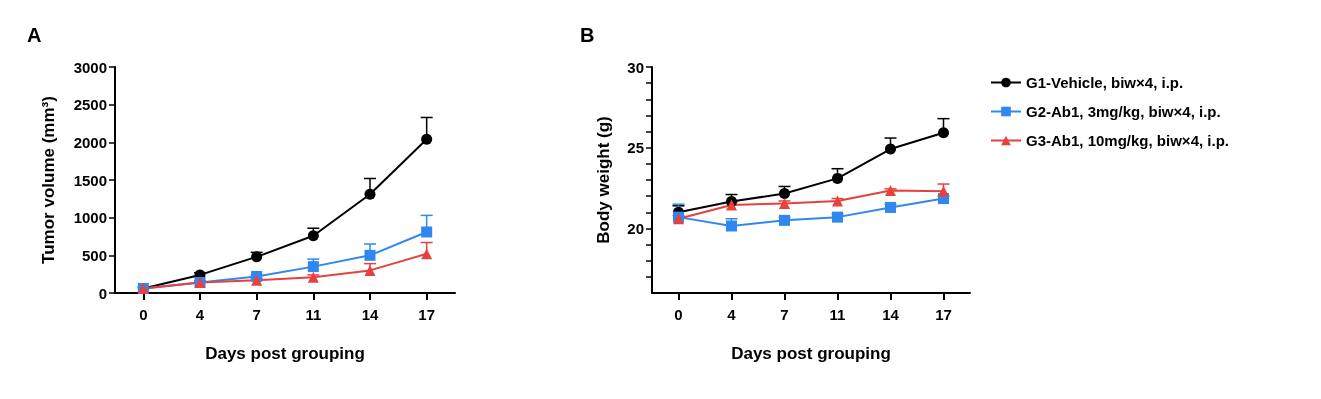 The image size is (1321, 399). Describe the element at coordinates (90, 67) in the screenshot. I see `y-tick-label: 3000` at that location.